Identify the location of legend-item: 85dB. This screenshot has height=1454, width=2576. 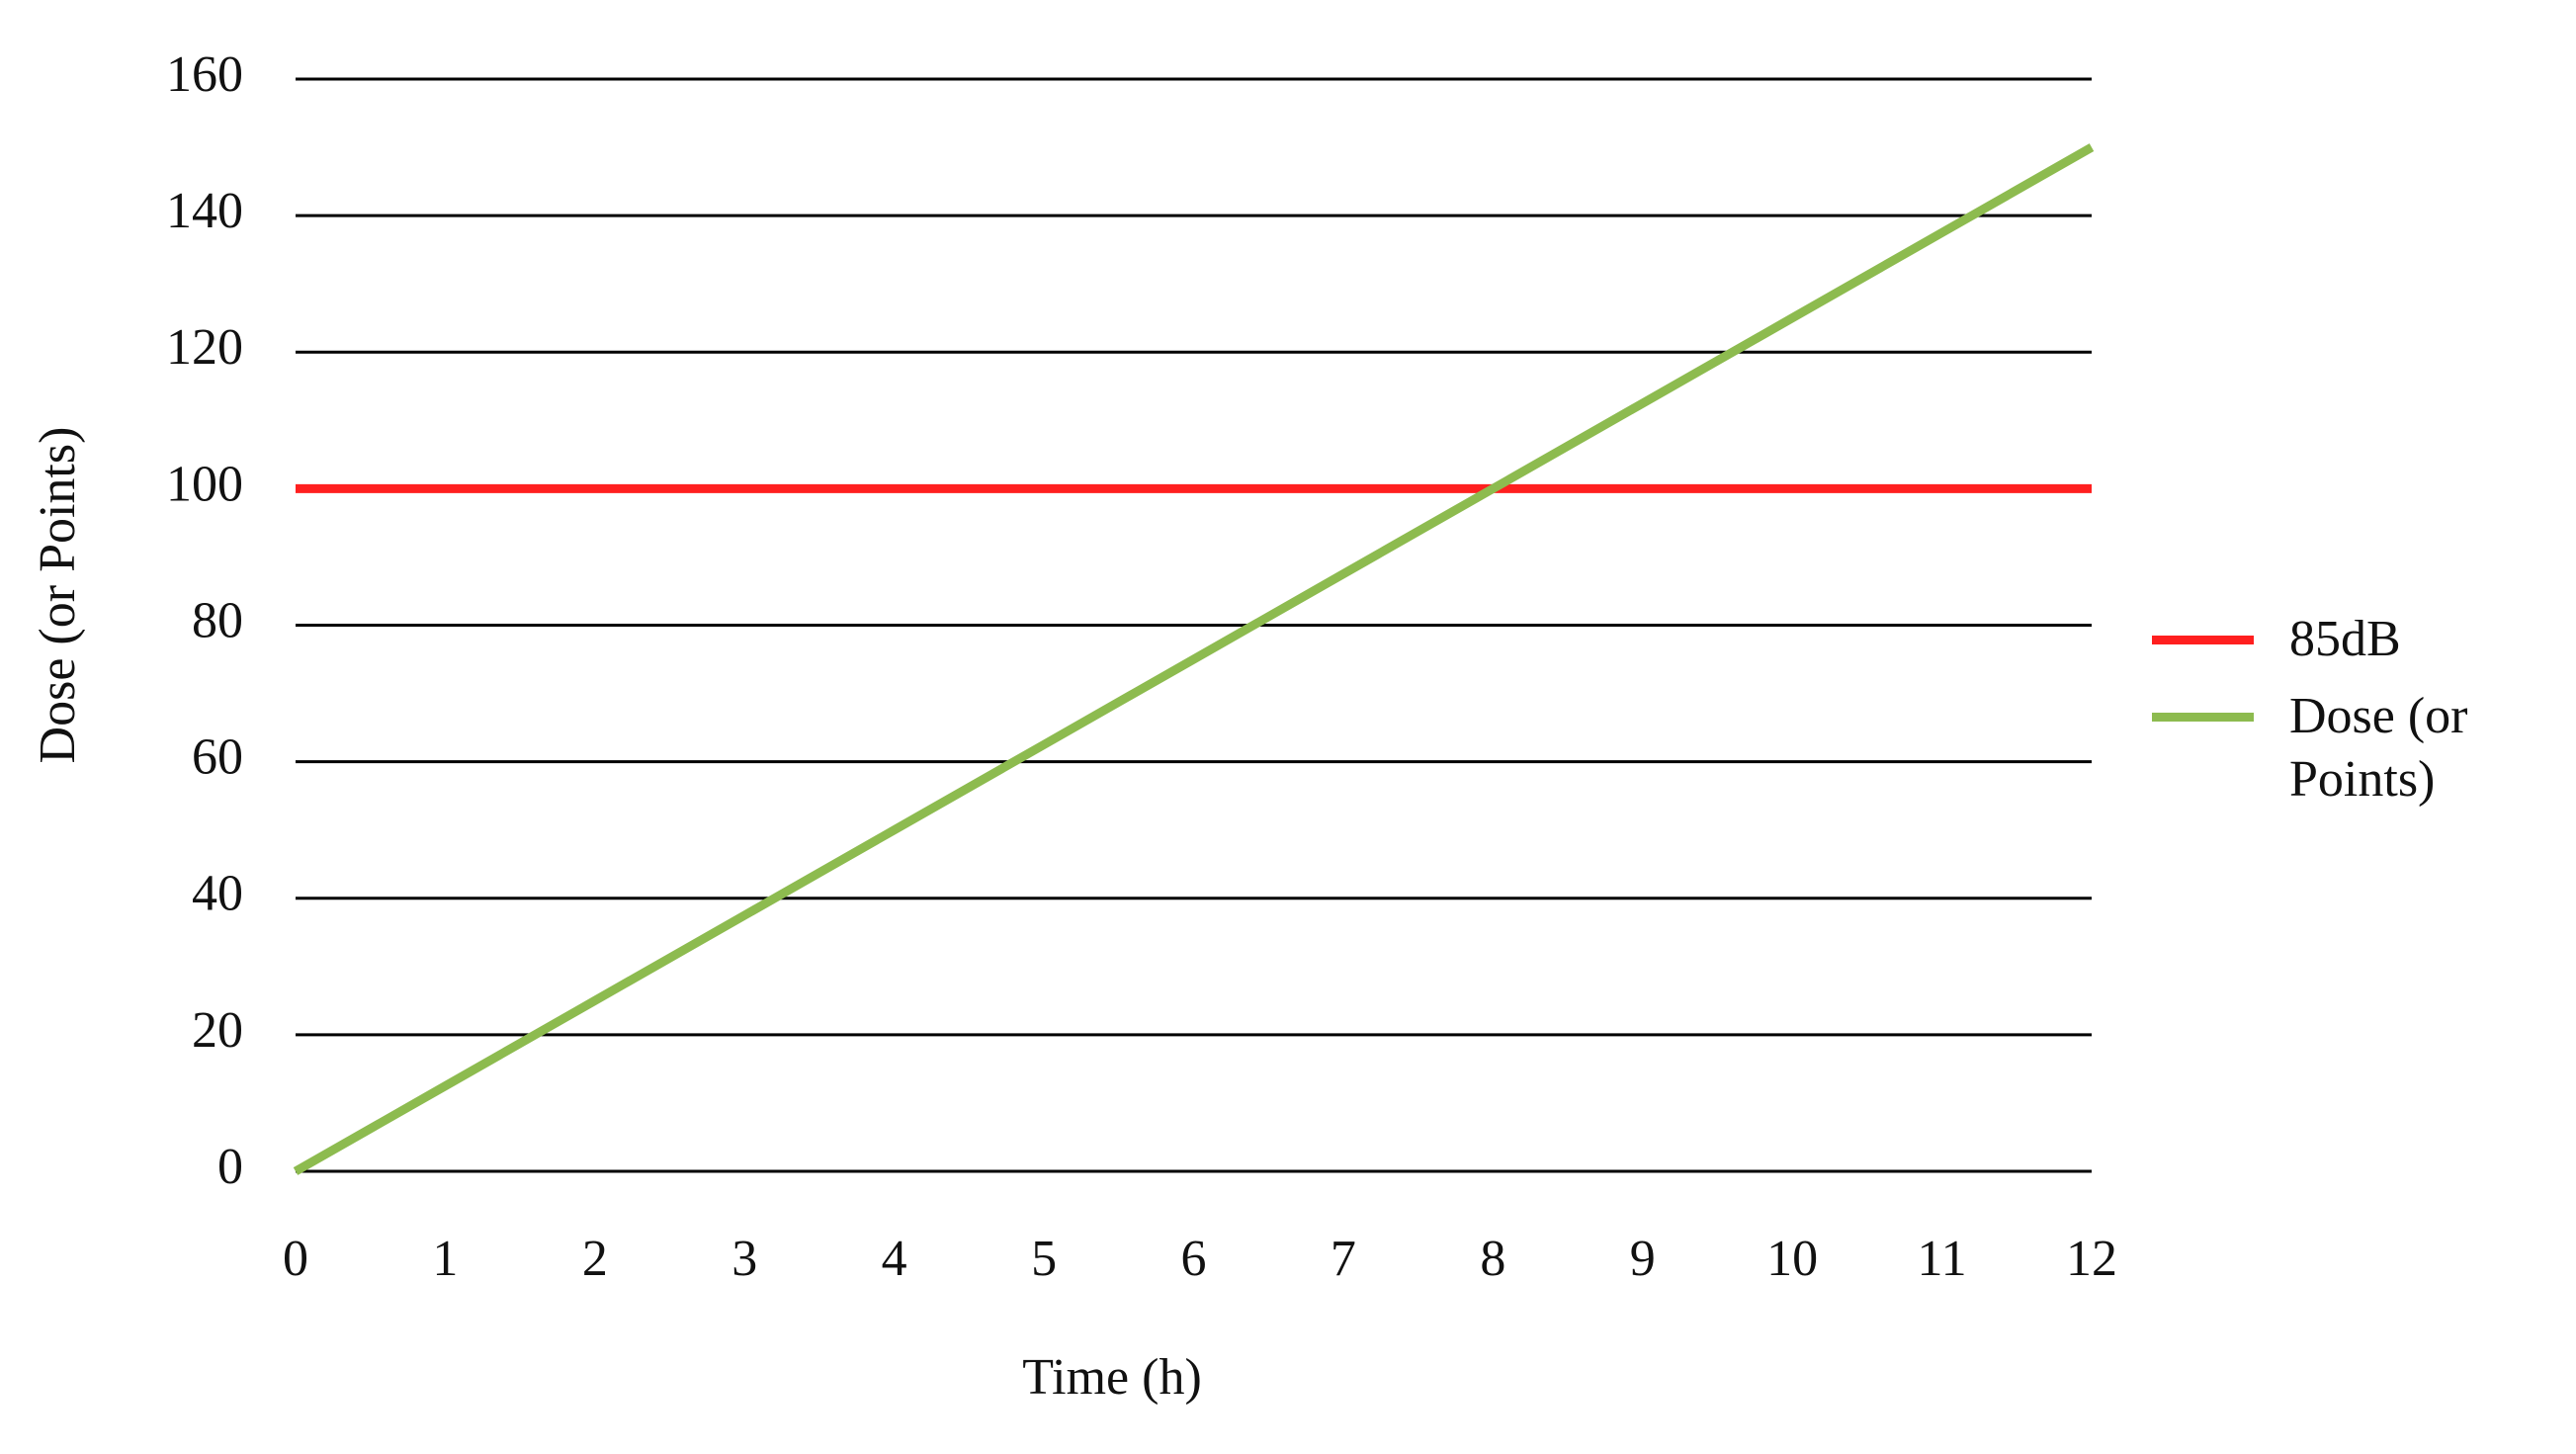
(2359, 639).